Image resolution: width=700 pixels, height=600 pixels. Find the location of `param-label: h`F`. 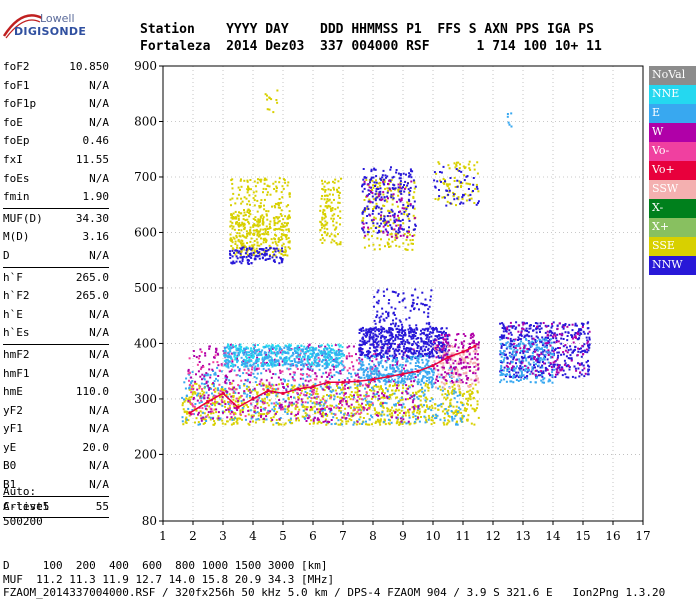

param-label: h`F is located at coordinates (13, 277).